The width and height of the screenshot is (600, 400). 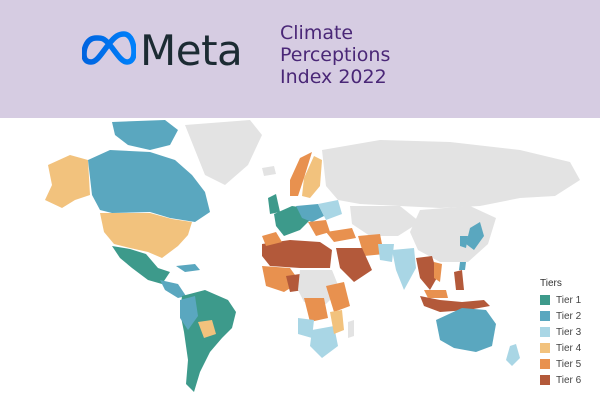 What do you see at coordinates (333, 77) in the screenshot?
I see `title-line-3: Index 2022` at bounding box center [333, 77].